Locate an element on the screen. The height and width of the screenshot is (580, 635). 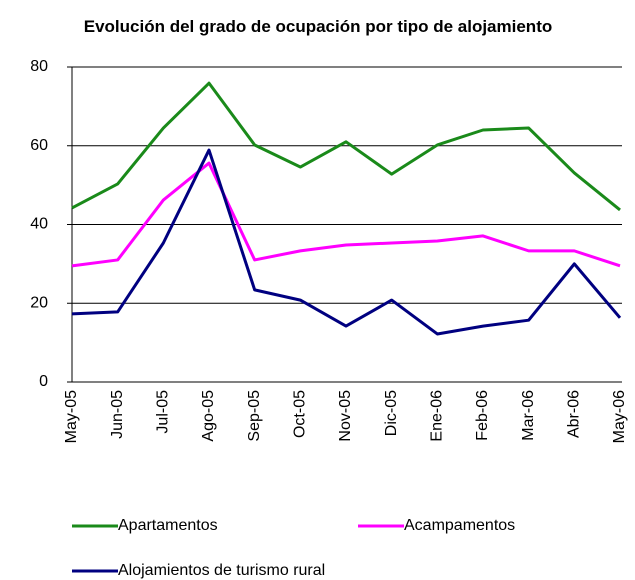
x-tick-label: Feb-06 is located at coordinates (482, 415).